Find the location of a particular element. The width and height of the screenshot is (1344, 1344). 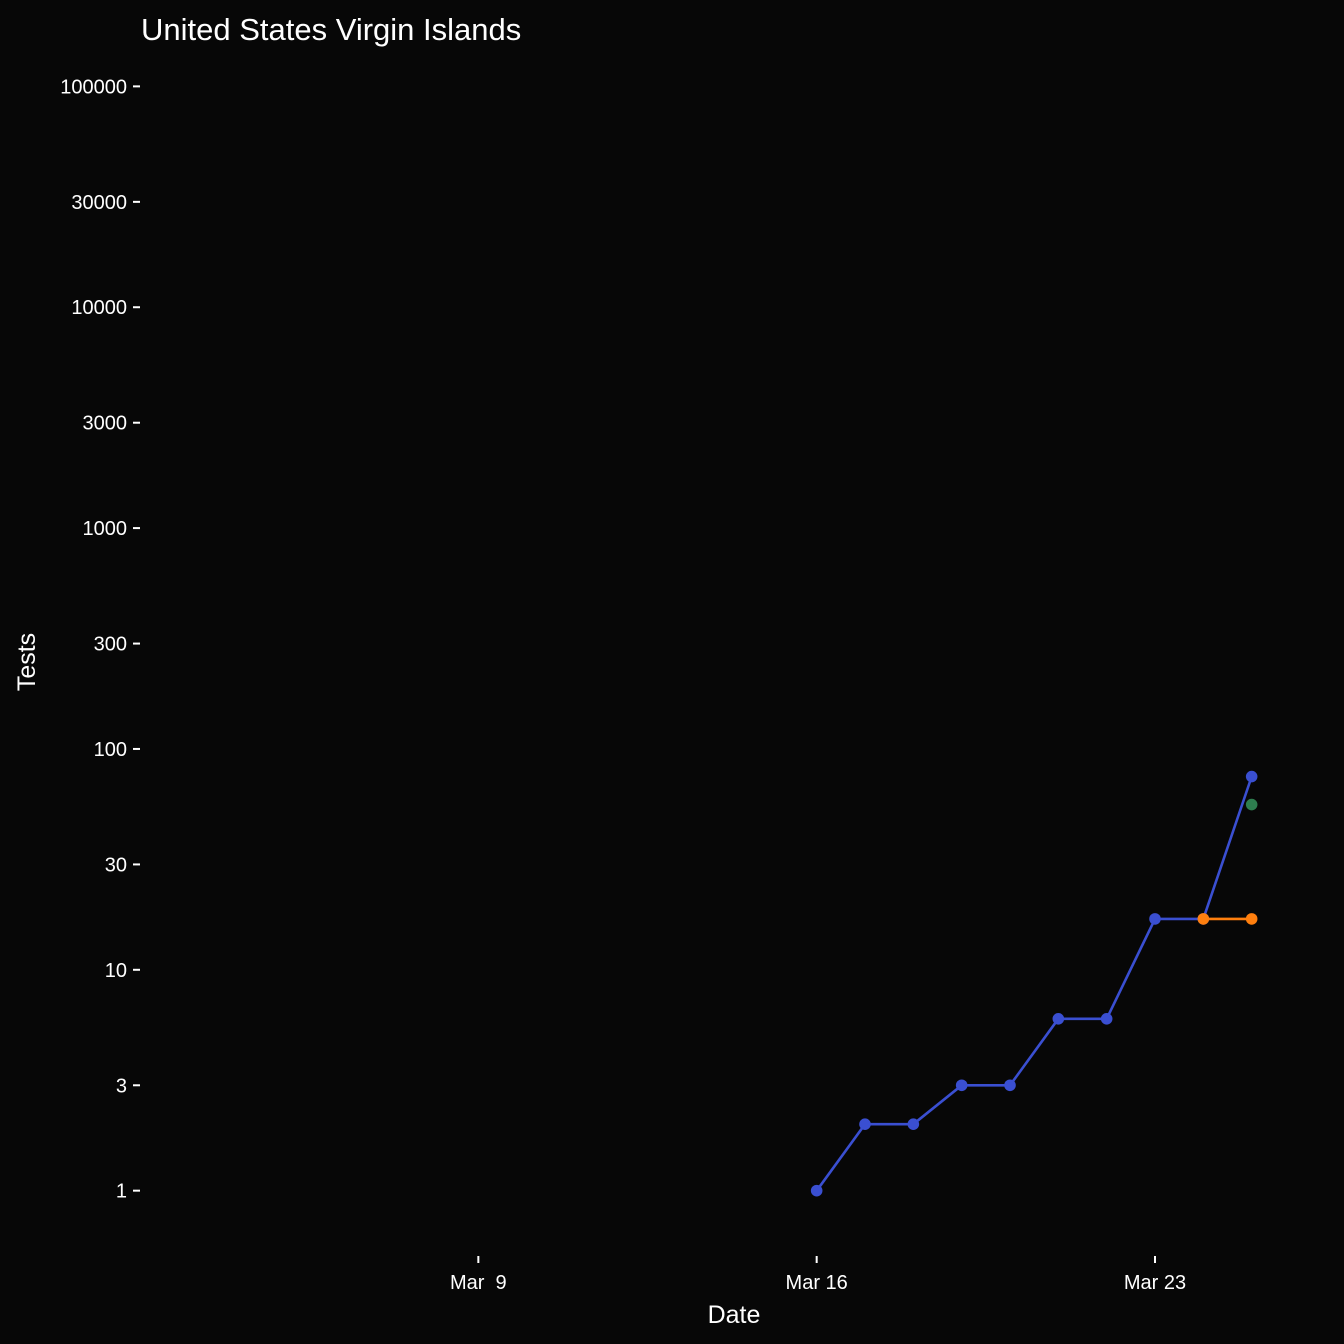

y-tick-label: 30 is located at coordinates (116, 865).